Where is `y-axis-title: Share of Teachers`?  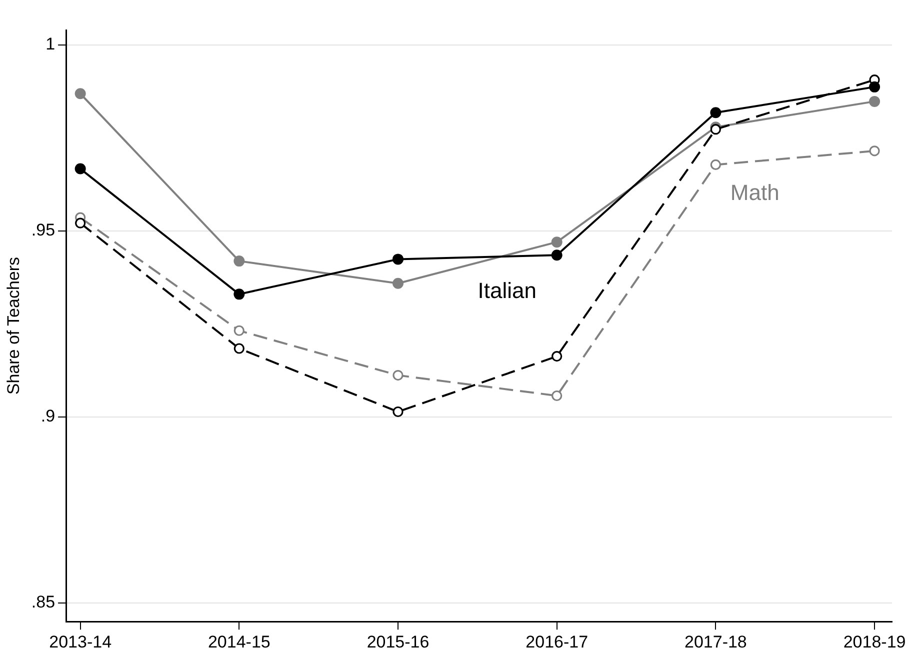 y-axis-title: Share of Teachers is located at coordinates (13, 325).